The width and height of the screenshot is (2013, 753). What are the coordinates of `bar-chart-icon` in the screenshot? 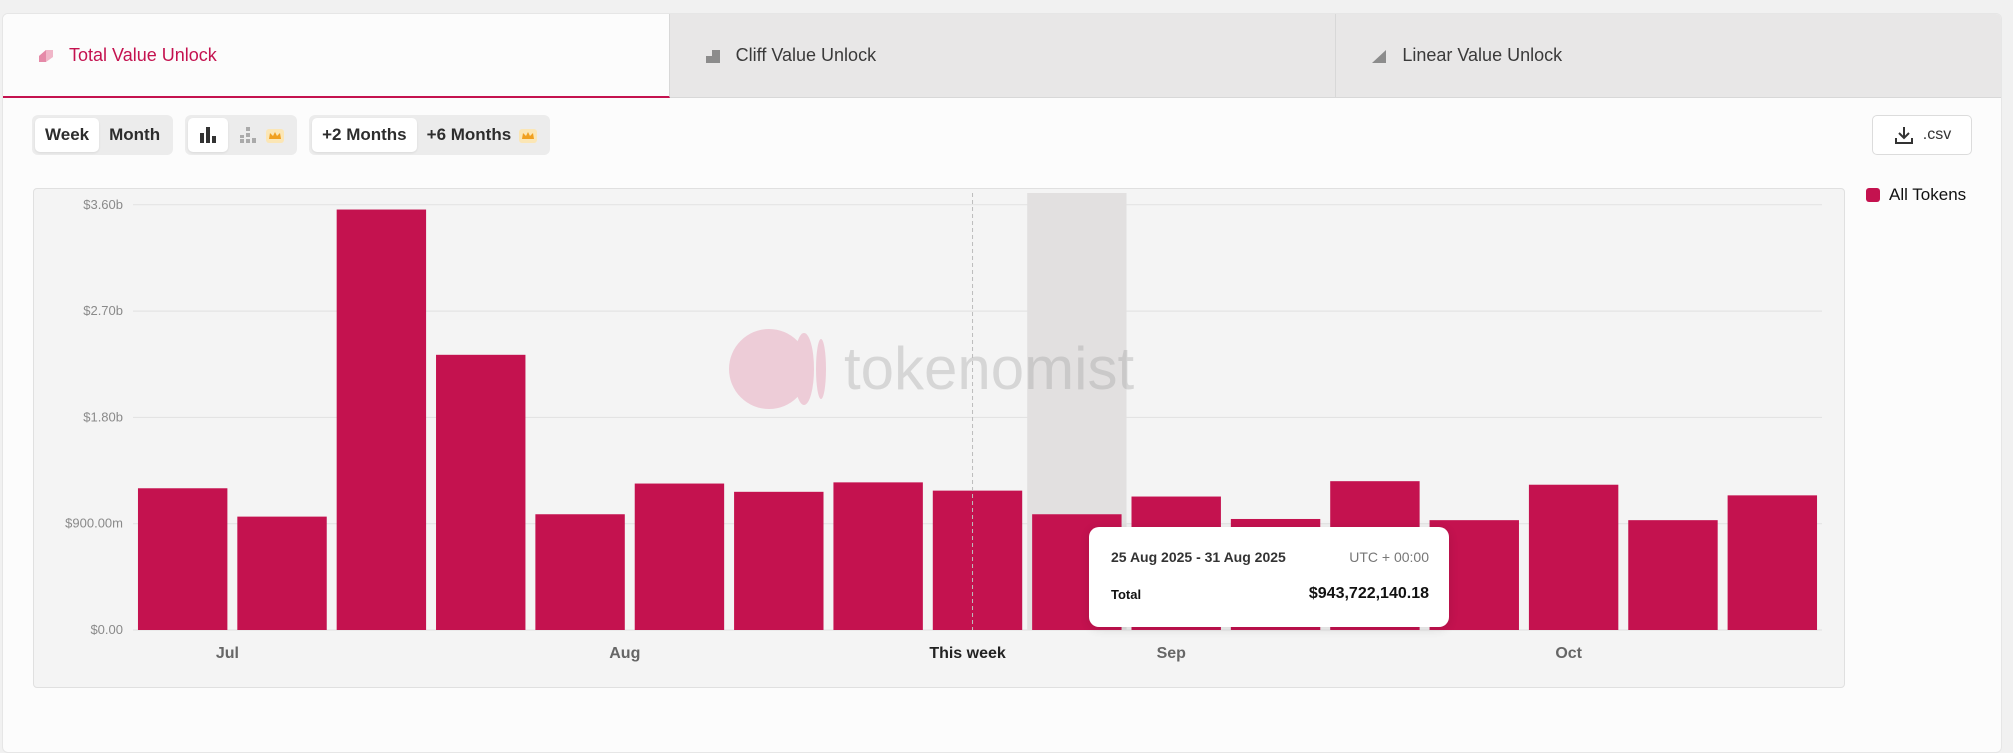 It's located at (208, 135).